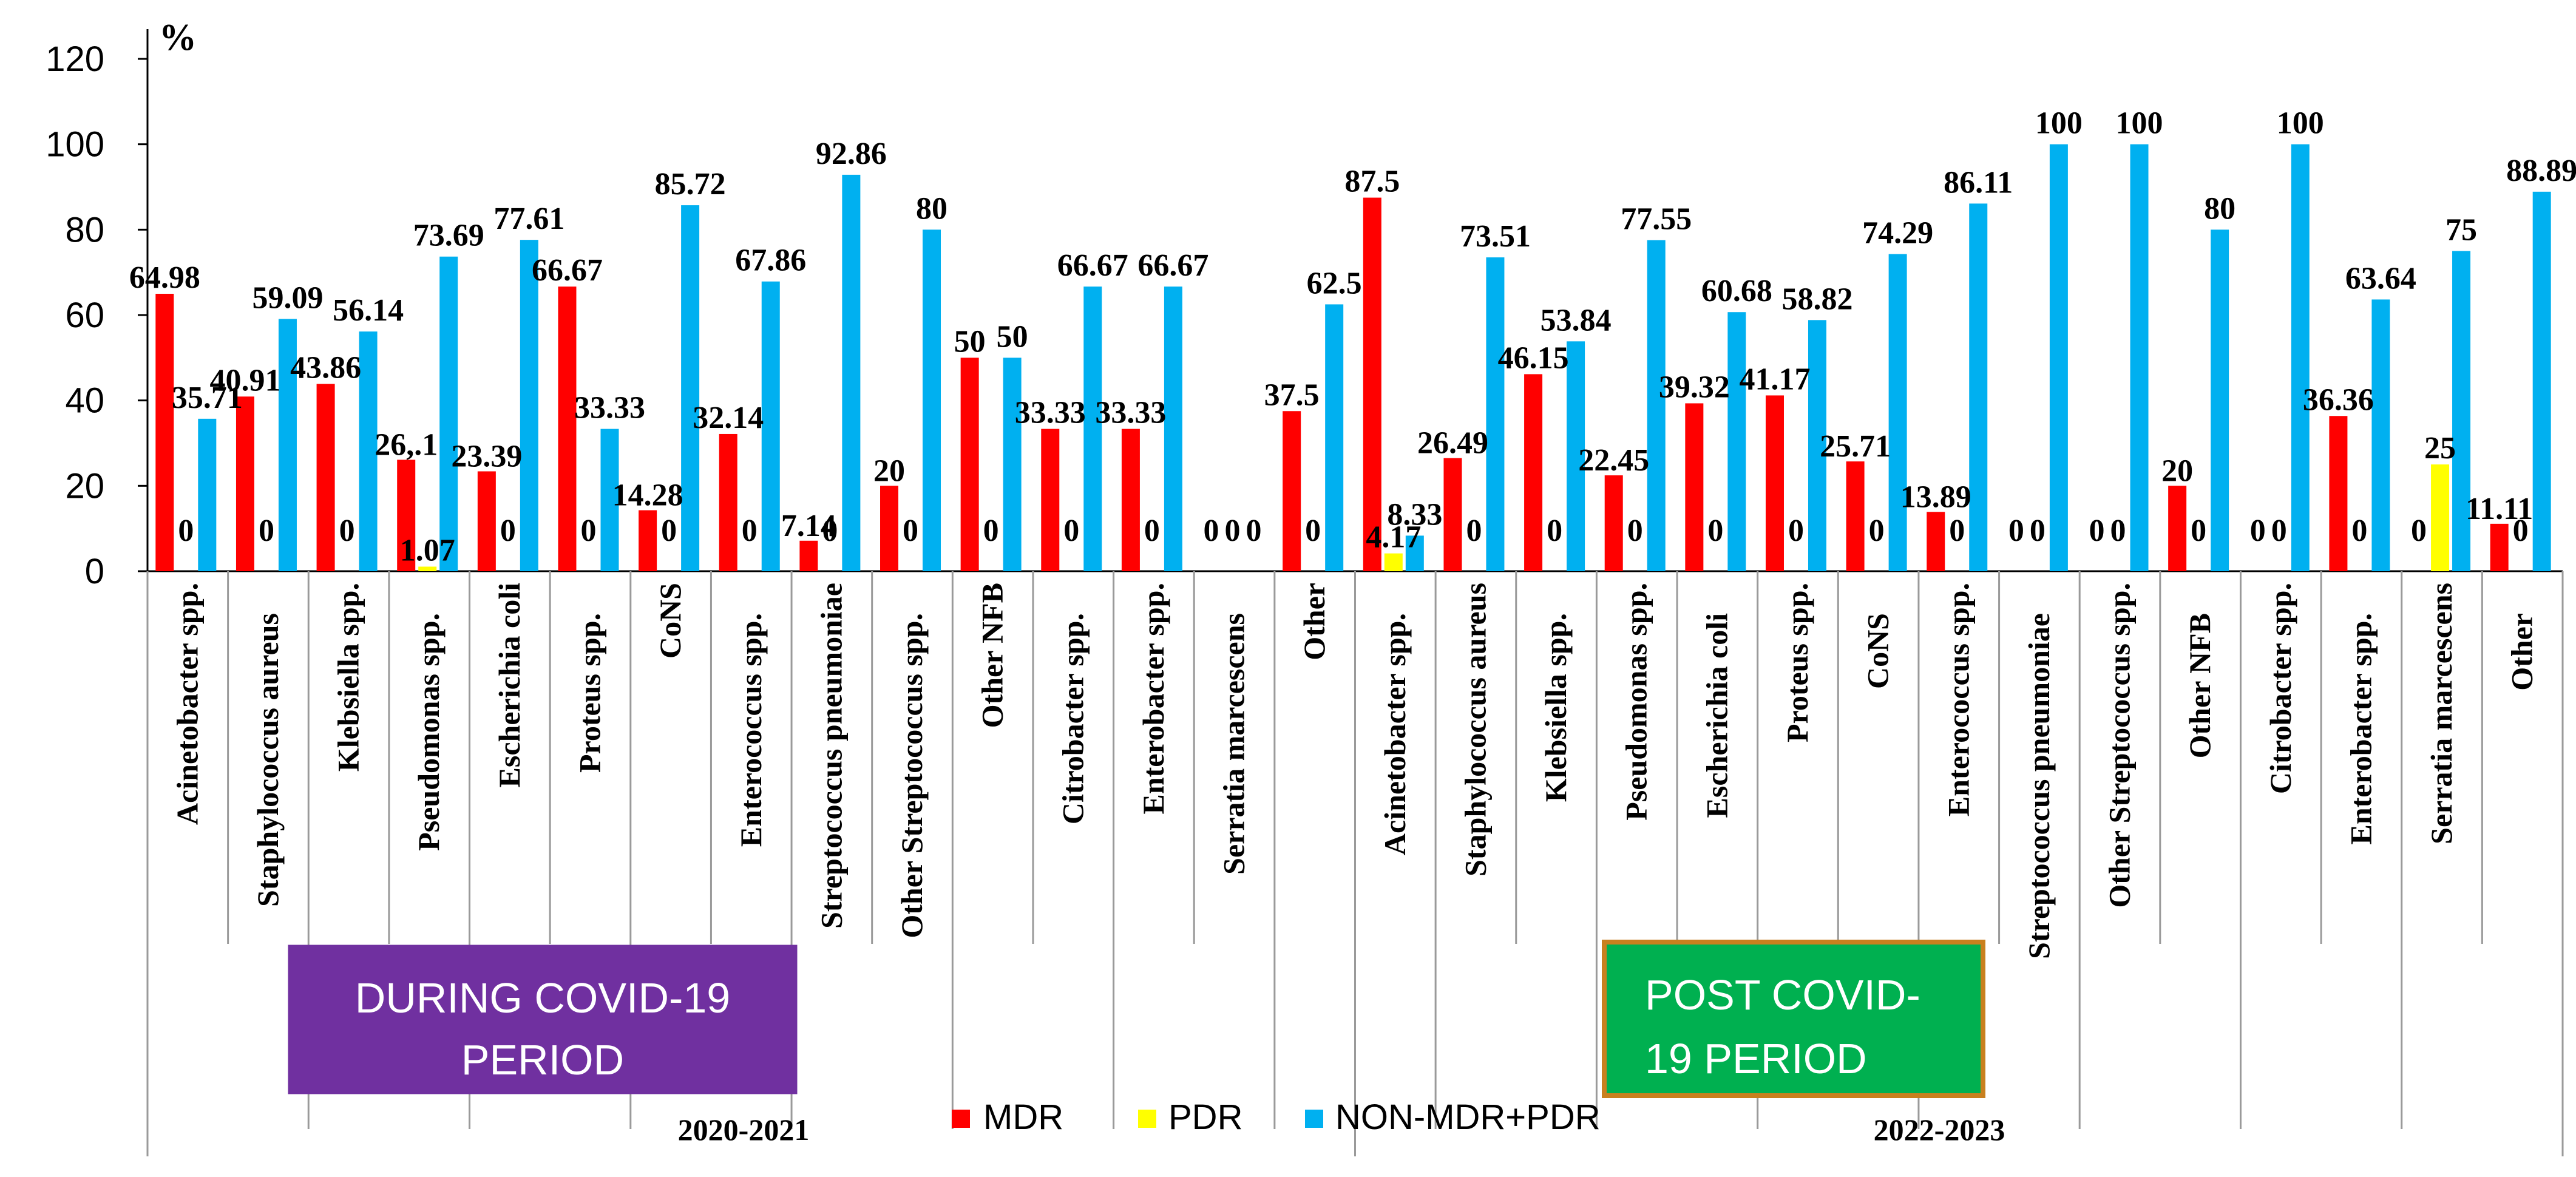 This screenshot has width=2576, height=1177. I want to click on data-label-non-mdr-pdr: 73.69, so click(449, 236).